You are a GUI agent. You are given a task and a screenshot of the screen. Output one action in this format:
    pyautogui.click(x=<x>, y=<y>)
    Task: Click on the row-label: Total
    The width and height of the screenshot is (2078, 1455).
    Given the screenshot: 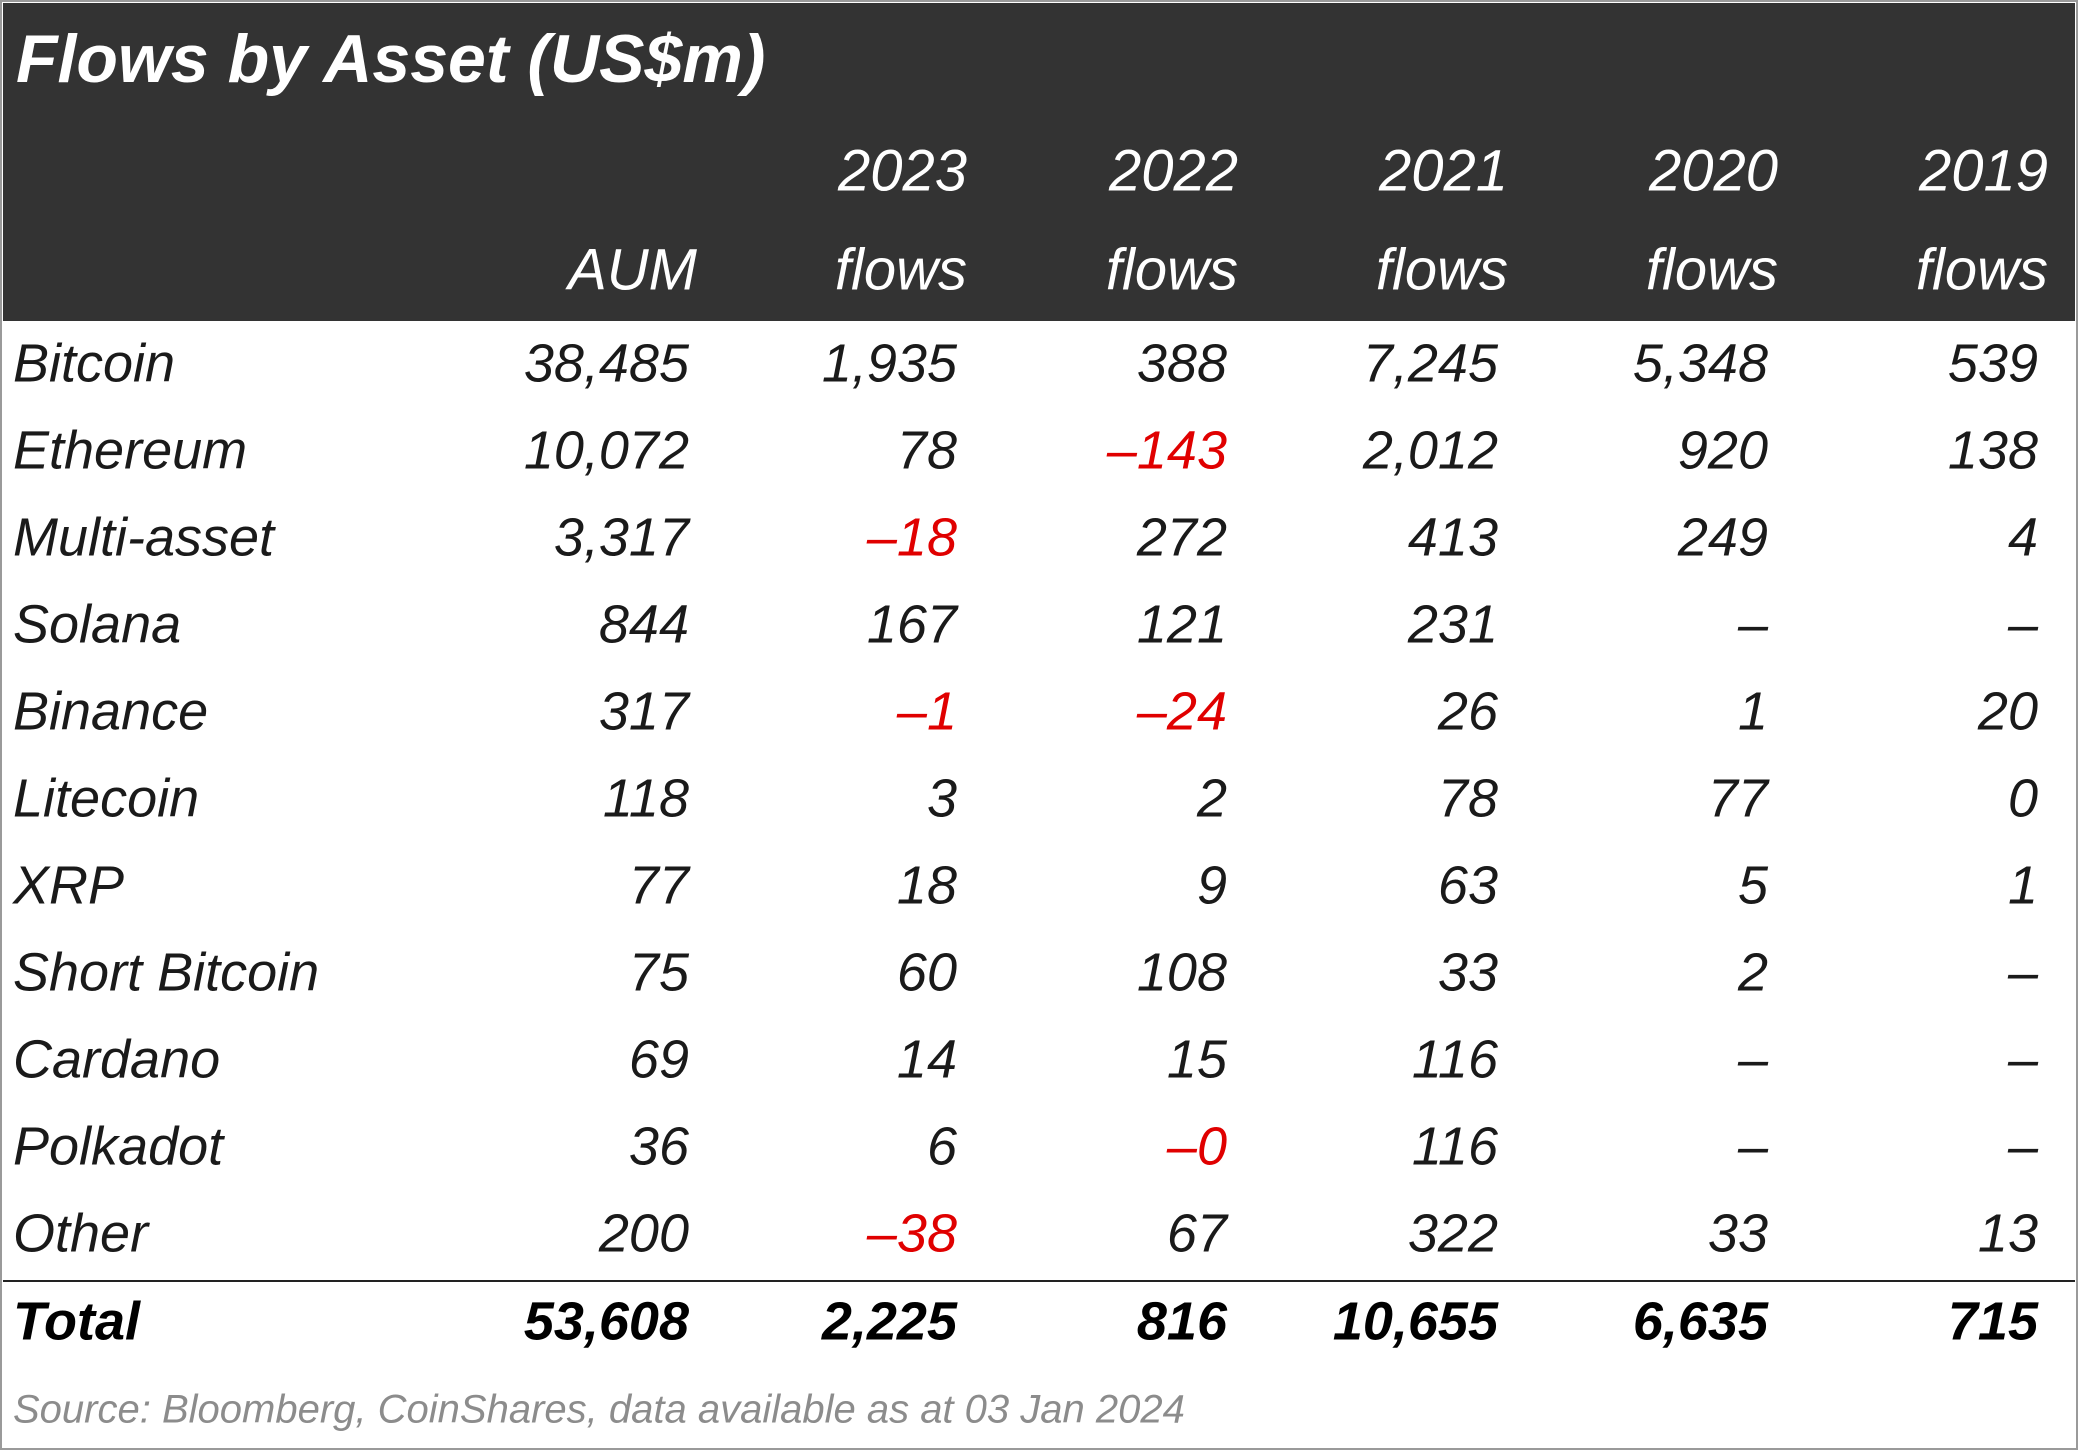 What is the action you would take?
    pyautogui.click(x=77, y=1321)
    